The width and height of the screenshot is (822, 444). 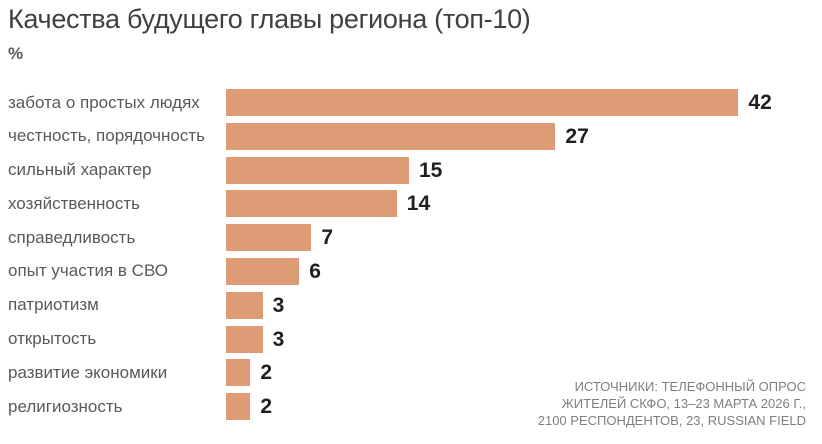 I want to click on chart-row: открытость 3, so click(x=411, y=339).